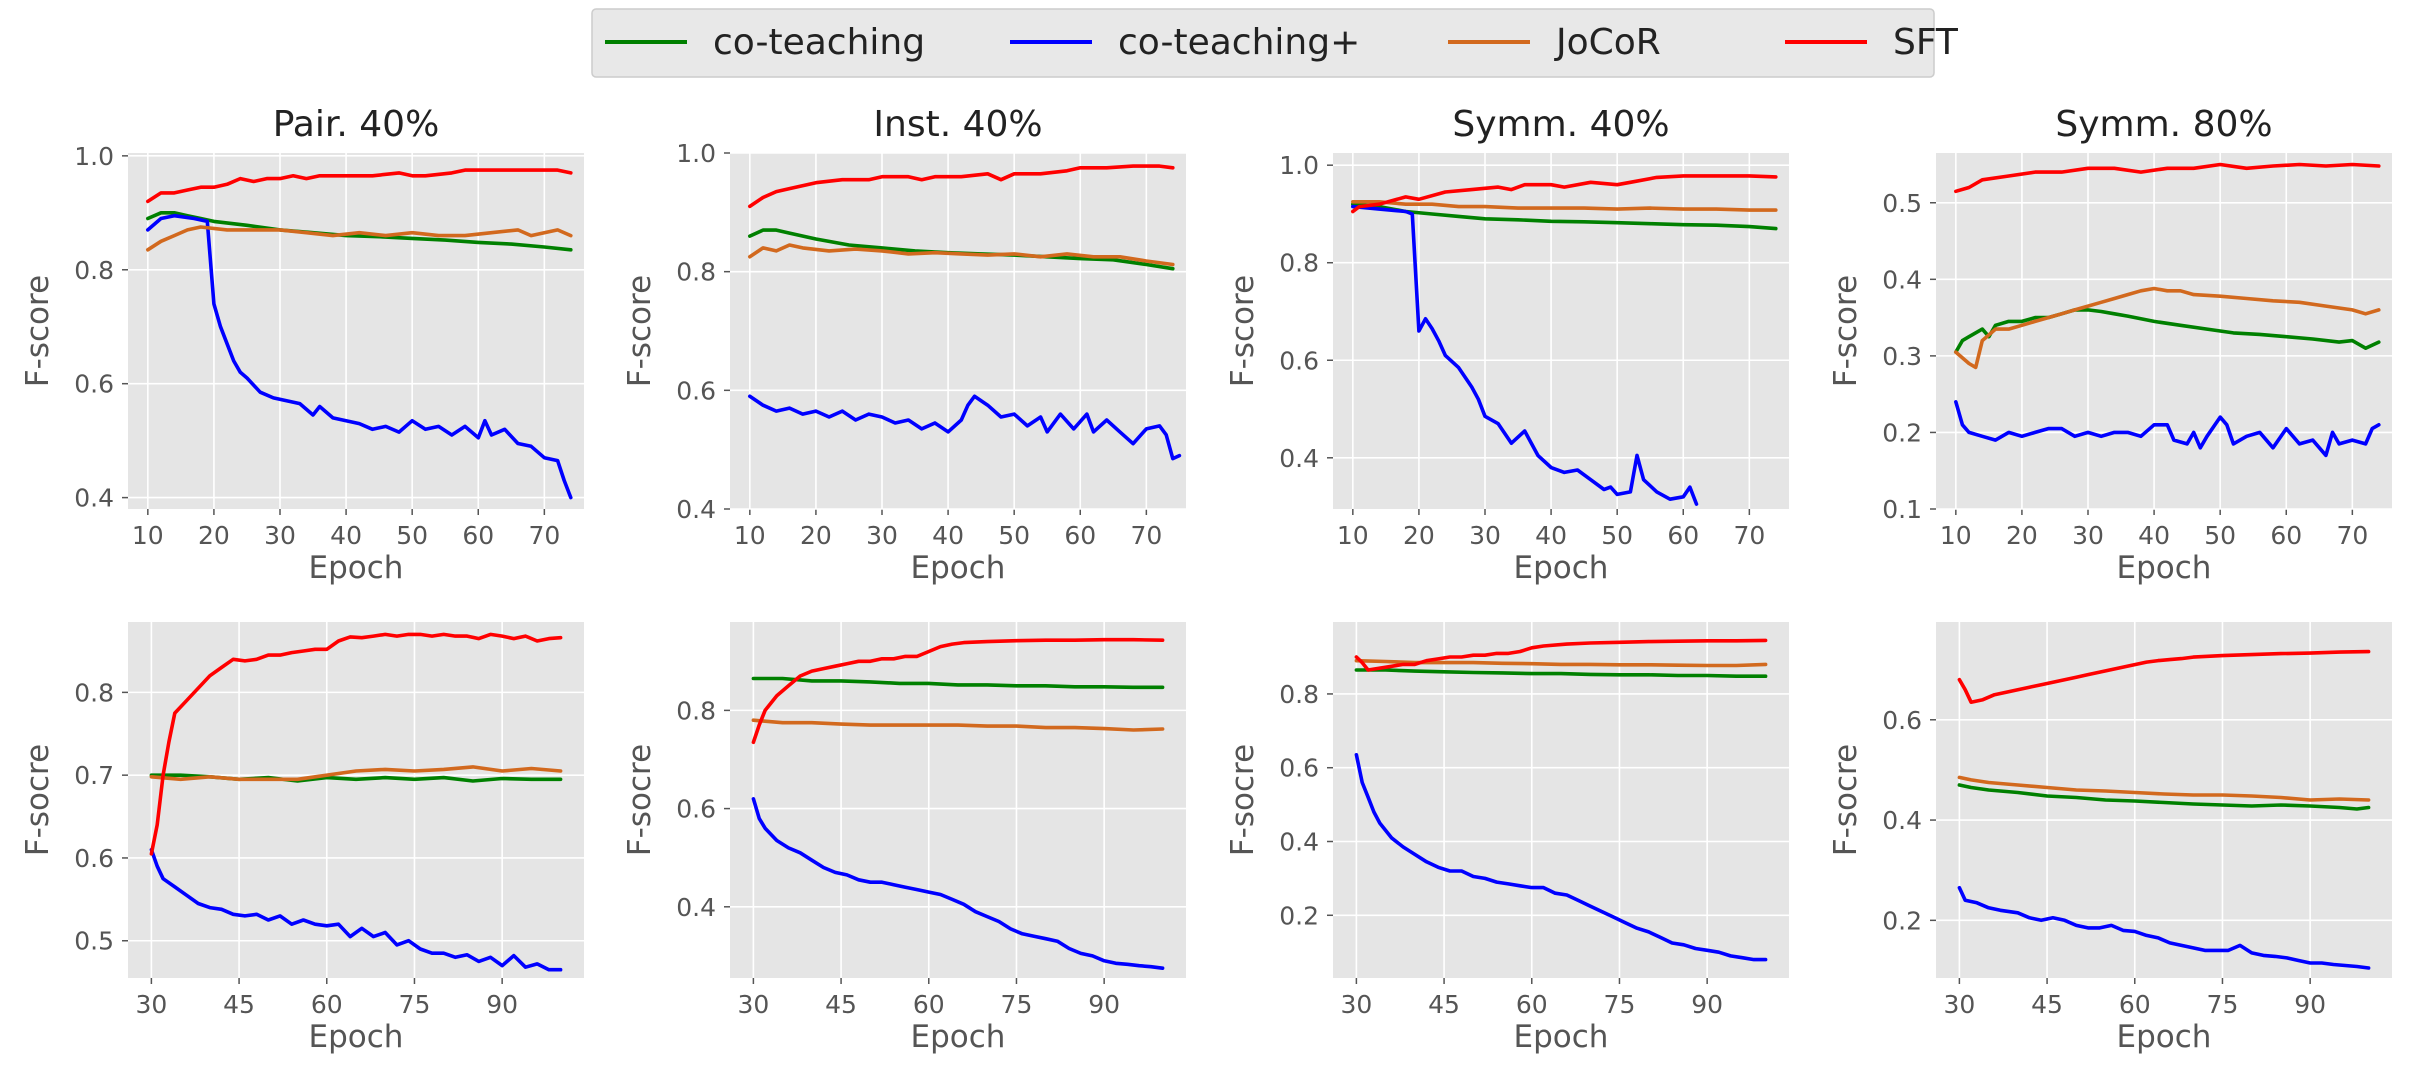  Describe the element at coordinates (819, 42) in the screenshot. I see `legend-label-0: co-teaching` at that location.